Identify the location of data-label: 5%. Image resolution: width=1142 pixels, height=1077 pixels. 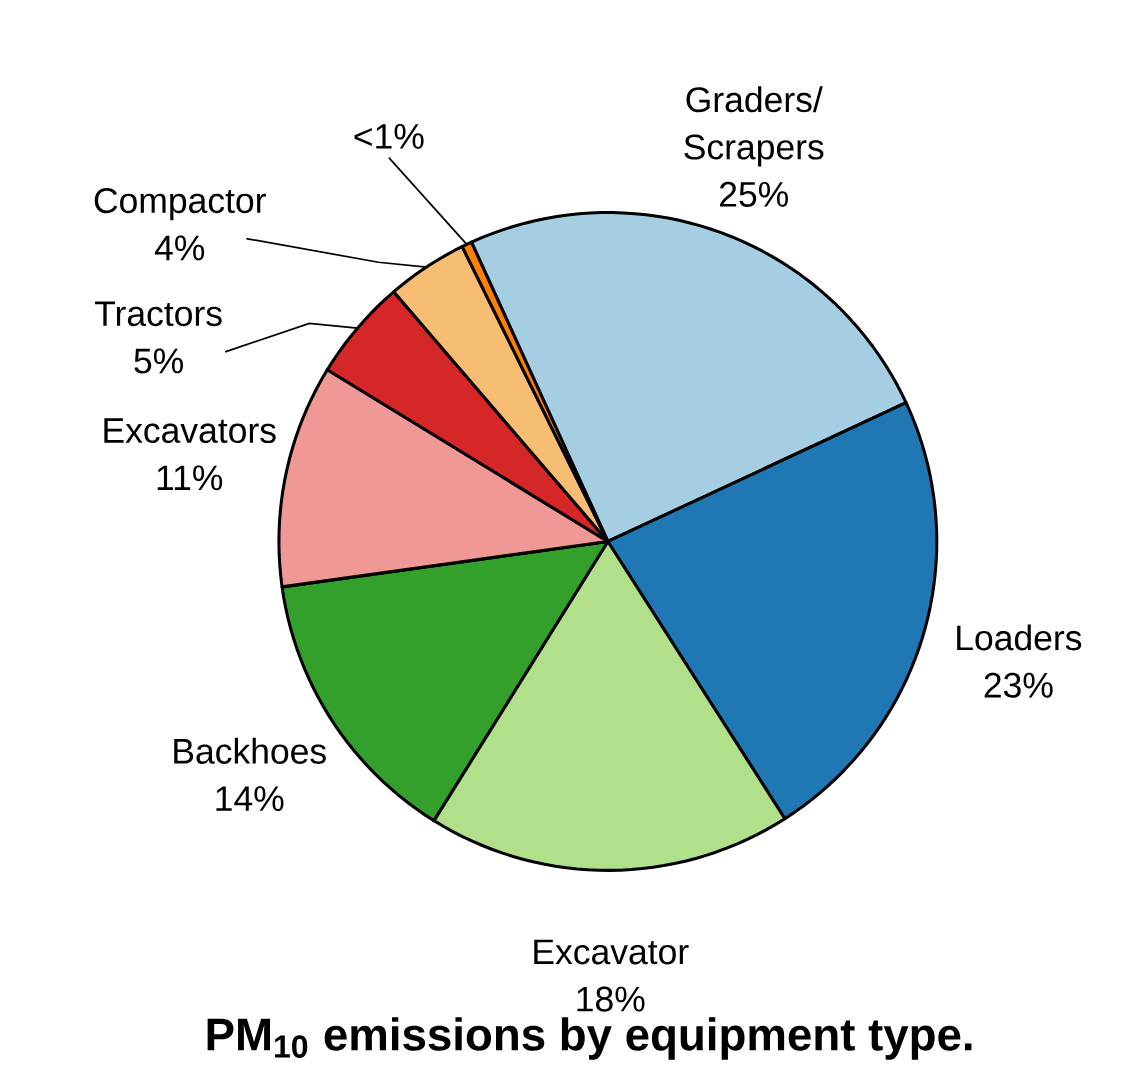
(158, 361).